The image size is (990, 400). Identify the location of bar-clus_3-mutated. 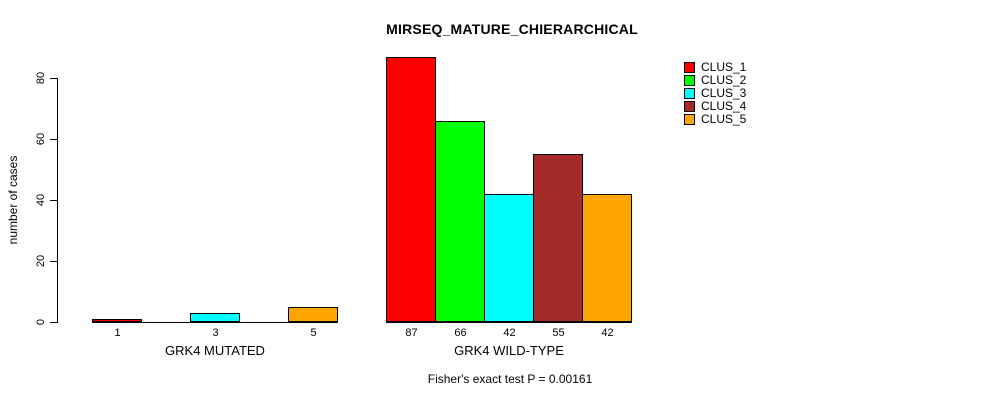
(215, 317).